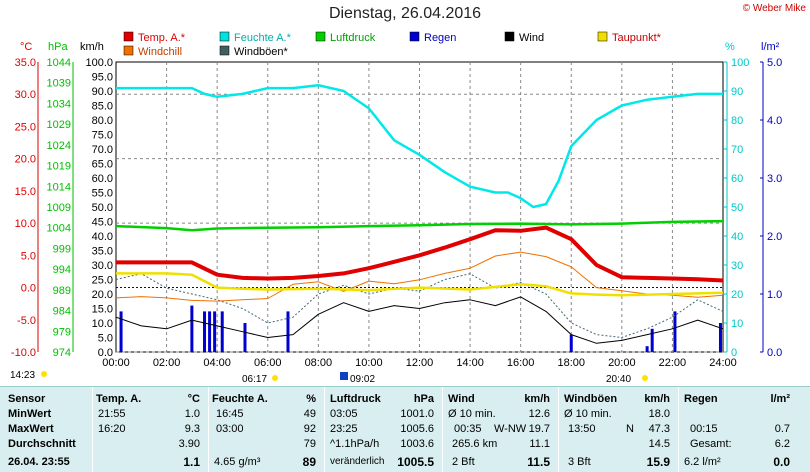  What do you see at coordinates (539, 444) in the screenshot?
I see `avg-value: 11.1` at bounding box center [539, 444].